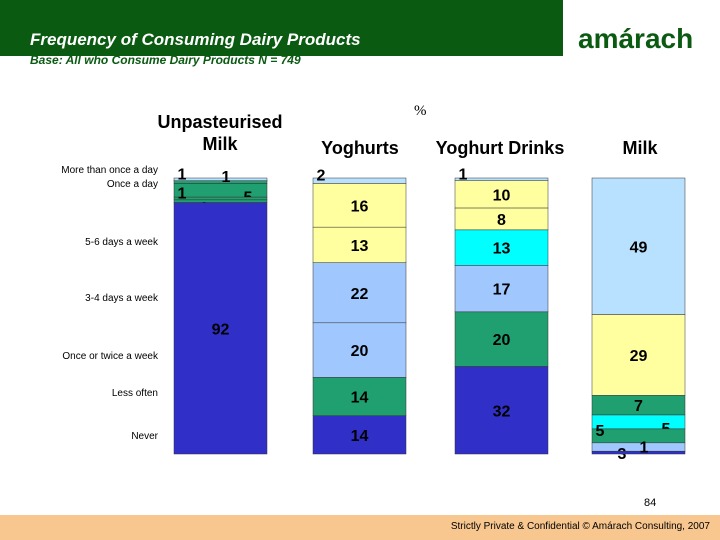 This screenshot has width=720, height=540. Describe the element at coordinates (226, 177) in the screenshot. I see `data-label-0-2: 1` at that location.